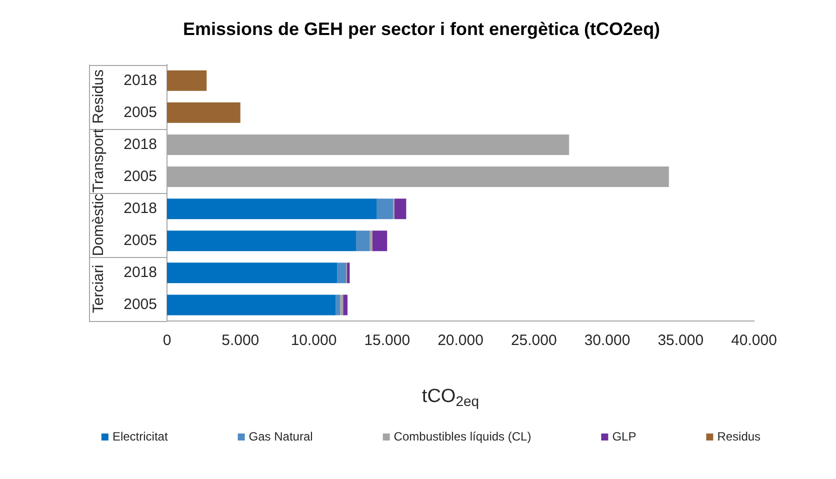 The height and width of the screenshot is (479, 836). Describe the element at coordinates (461, 341) in the screenshot. I see `x-tick-label: 20.000` at that location.